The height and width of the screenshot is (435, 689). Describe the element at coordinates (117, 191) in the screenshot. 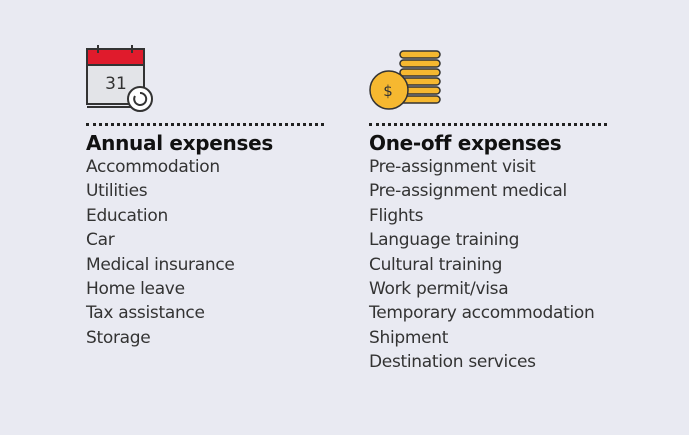

I see `list-item: Utilities` at that location.